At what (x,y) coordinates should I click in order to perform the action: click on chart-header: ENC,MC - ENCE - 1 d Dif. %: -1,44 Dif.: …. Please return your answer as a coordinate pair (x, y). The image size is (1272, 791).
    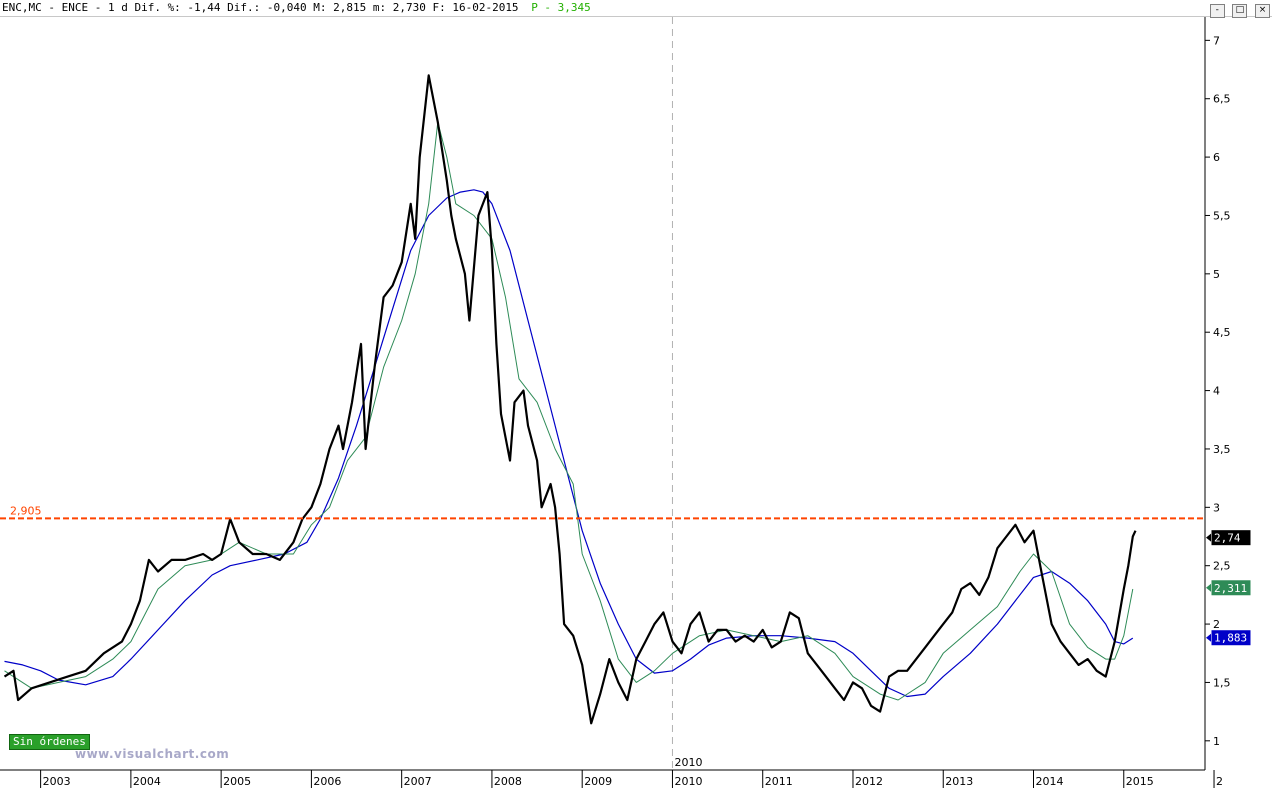
    Looking at the image, I should click on (636, 9).